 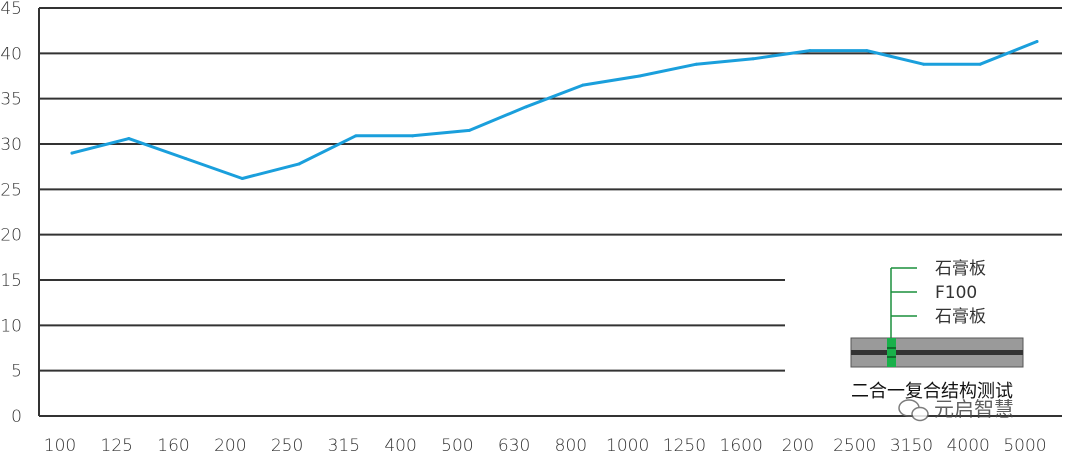 I want to click on x-tick-label: 630, so click(x=514, y=445).